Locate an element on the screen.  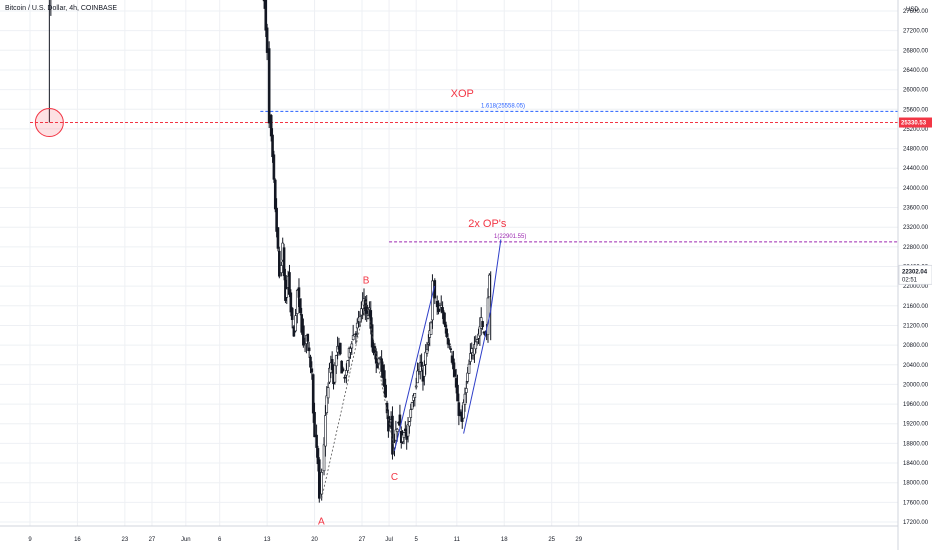
countdown-tag-text: 02:51 is located at coordinates (910, 280).